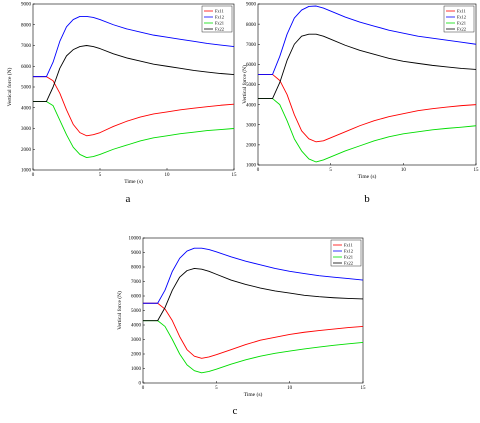  Describe the element at coordinates (135, 239) in the screenshot. I see `y-tick-label: 10000` at that location.